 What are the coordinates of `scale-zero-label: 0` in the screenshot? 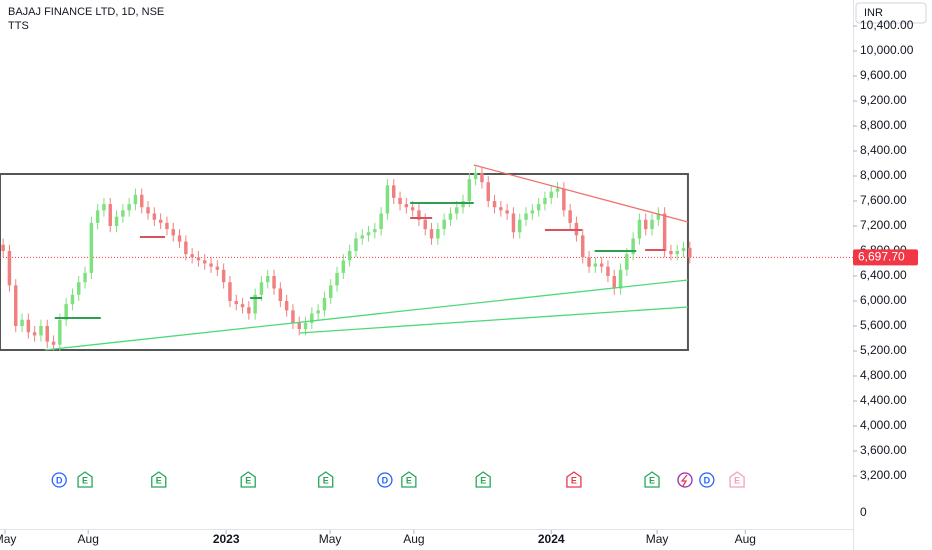 It's located at (863, 512).